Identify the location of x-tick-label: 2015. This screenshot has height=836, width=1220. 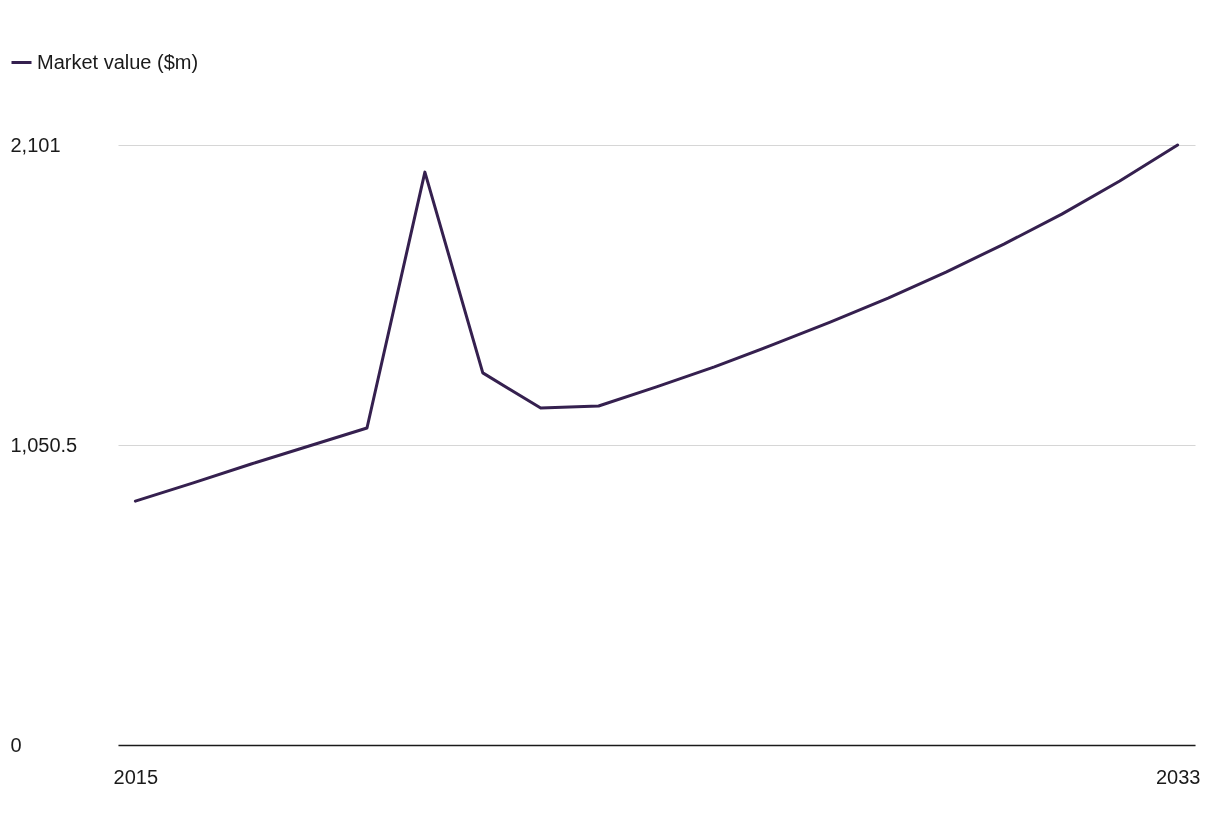
(136, 776).